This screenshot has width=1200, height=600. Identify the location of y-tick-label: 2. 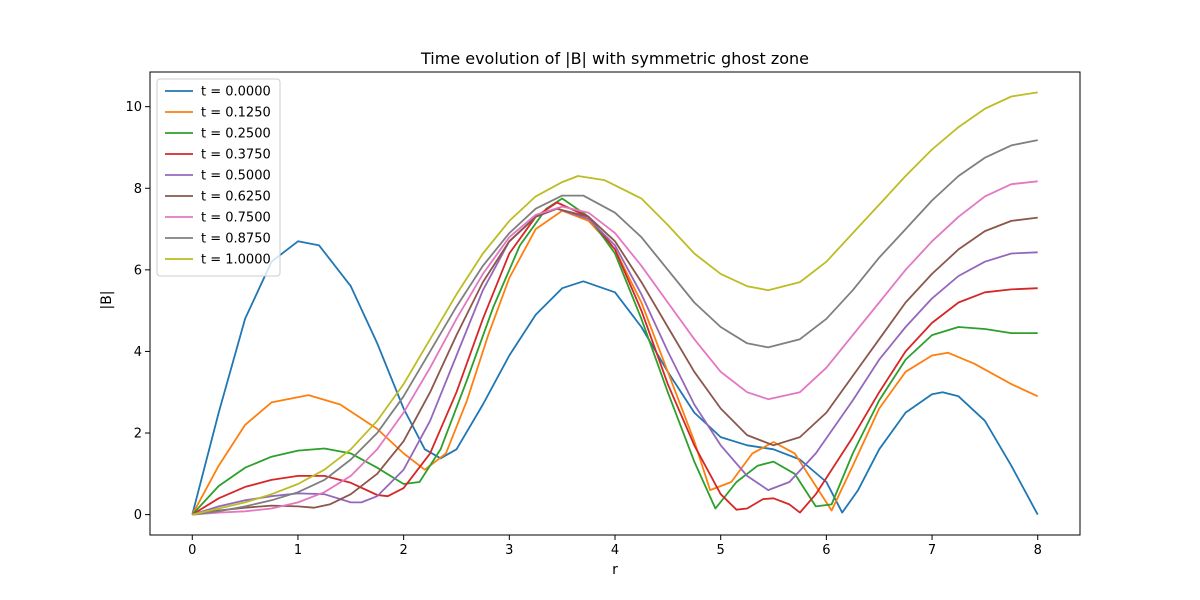
(138, 434).